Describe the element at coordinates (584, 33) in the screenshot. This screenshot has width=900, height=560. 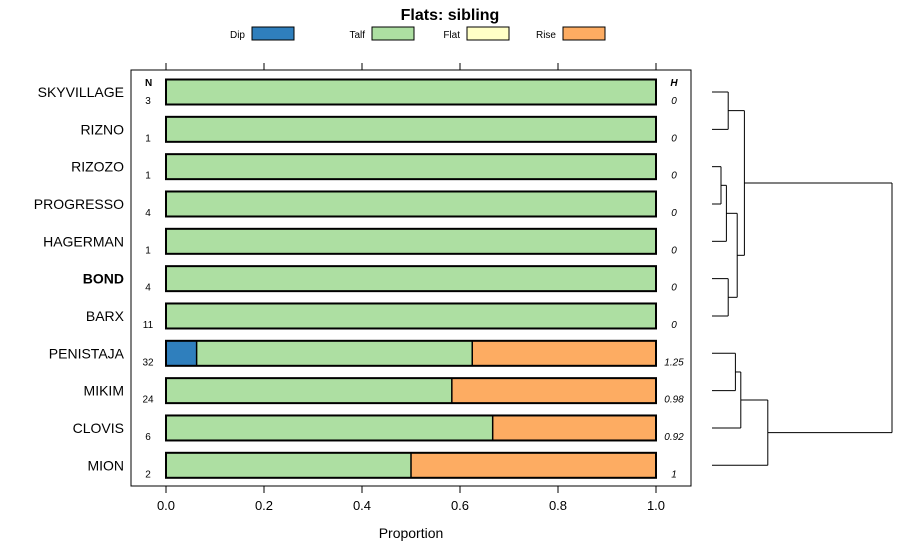
I see `legend-swatch-rise` at that location.